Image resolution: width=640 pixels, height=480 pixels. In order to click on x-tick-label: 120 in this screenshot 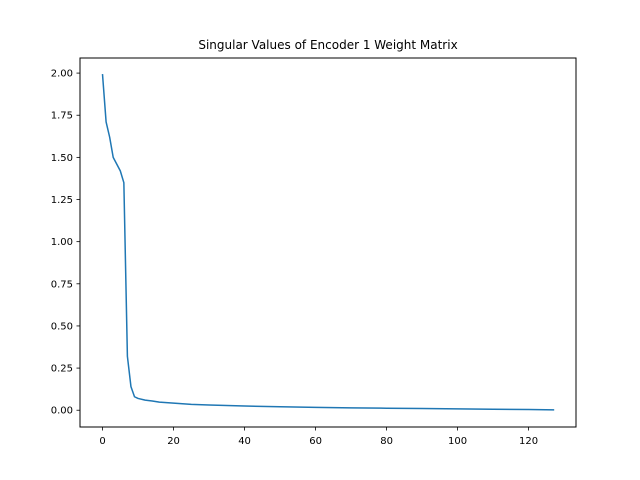, I will do `click(528, 441)`.